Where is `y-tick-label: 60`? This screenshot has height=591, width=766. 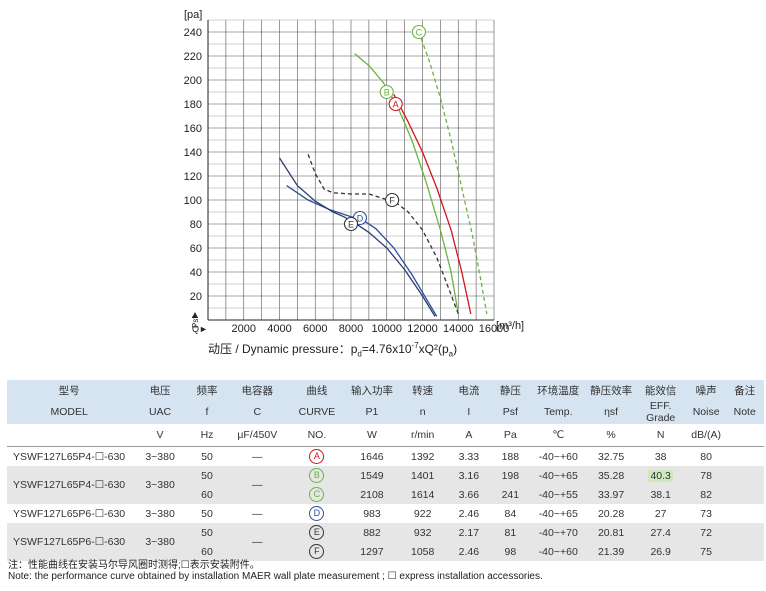 y-tick-label: 60 is located at coordinates (196, 249).